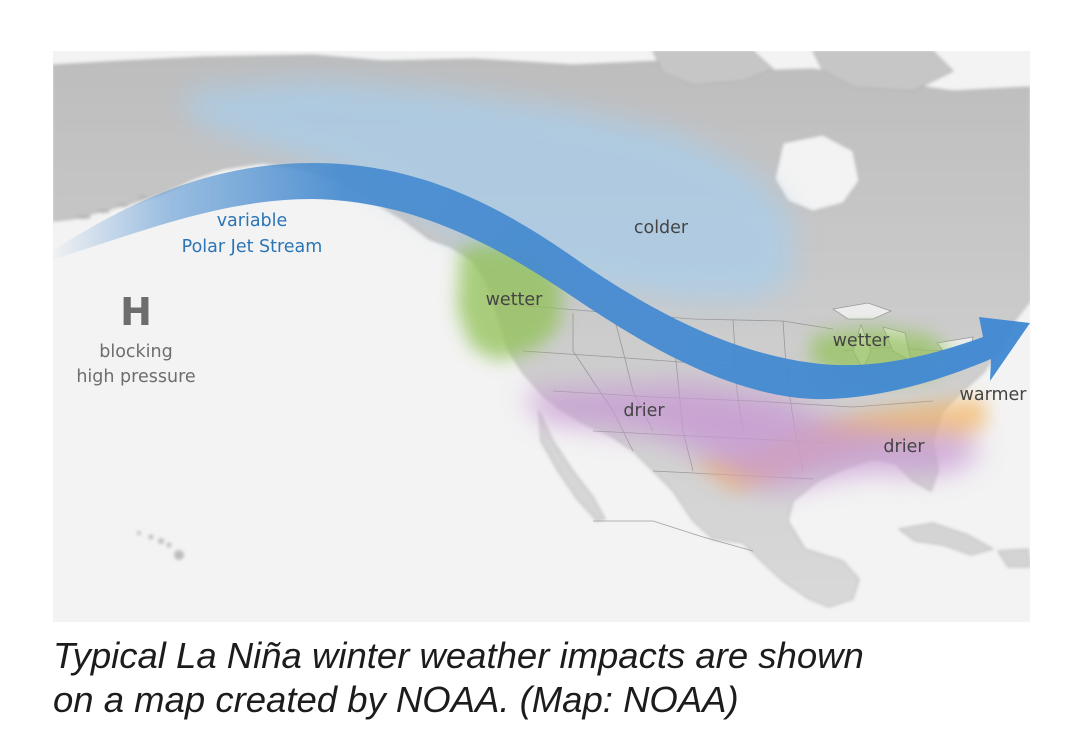 This screenshot has height=739, width=1080. Describe the element at coordinates (904, 447) in the screenshot. I see `drier-east-label: drier` at that location.